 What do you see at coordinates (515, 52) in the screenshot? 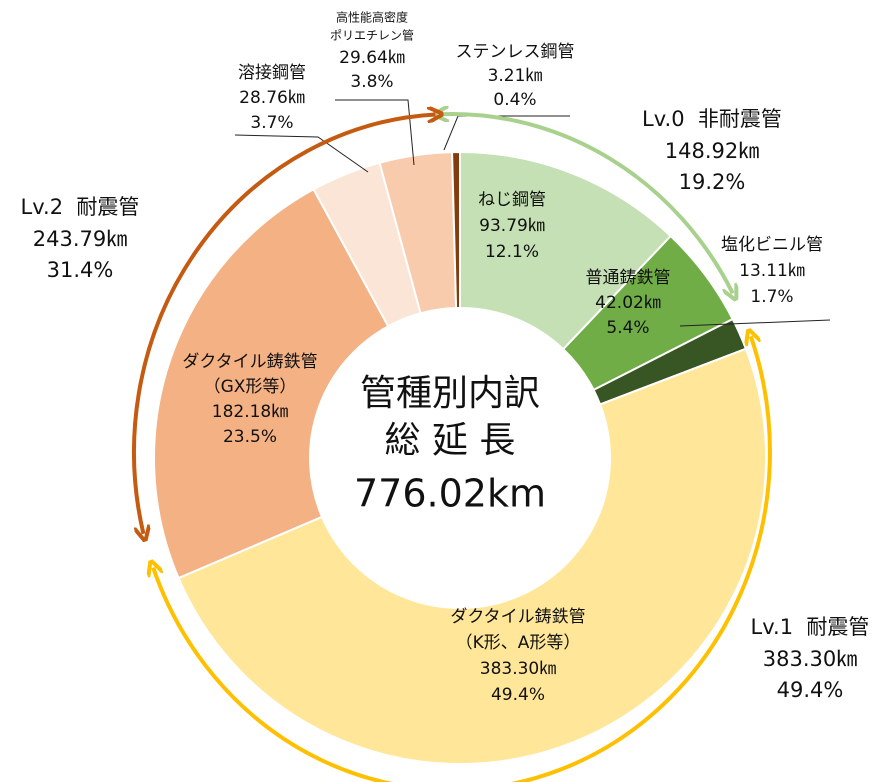
I see `category-label: ステンレス鋼管` at bounding box center [515, 52].